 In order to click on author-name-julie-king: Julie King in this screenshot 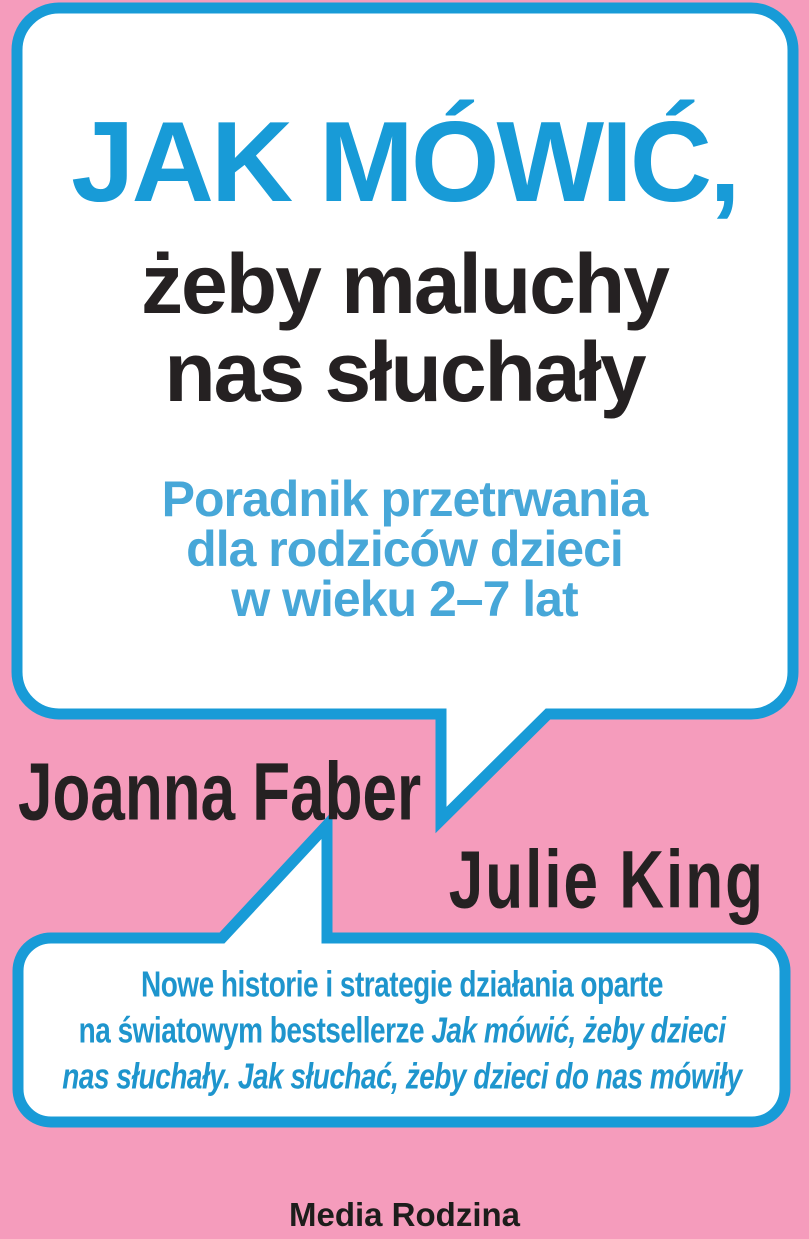, I will do `click(606, 880)`.